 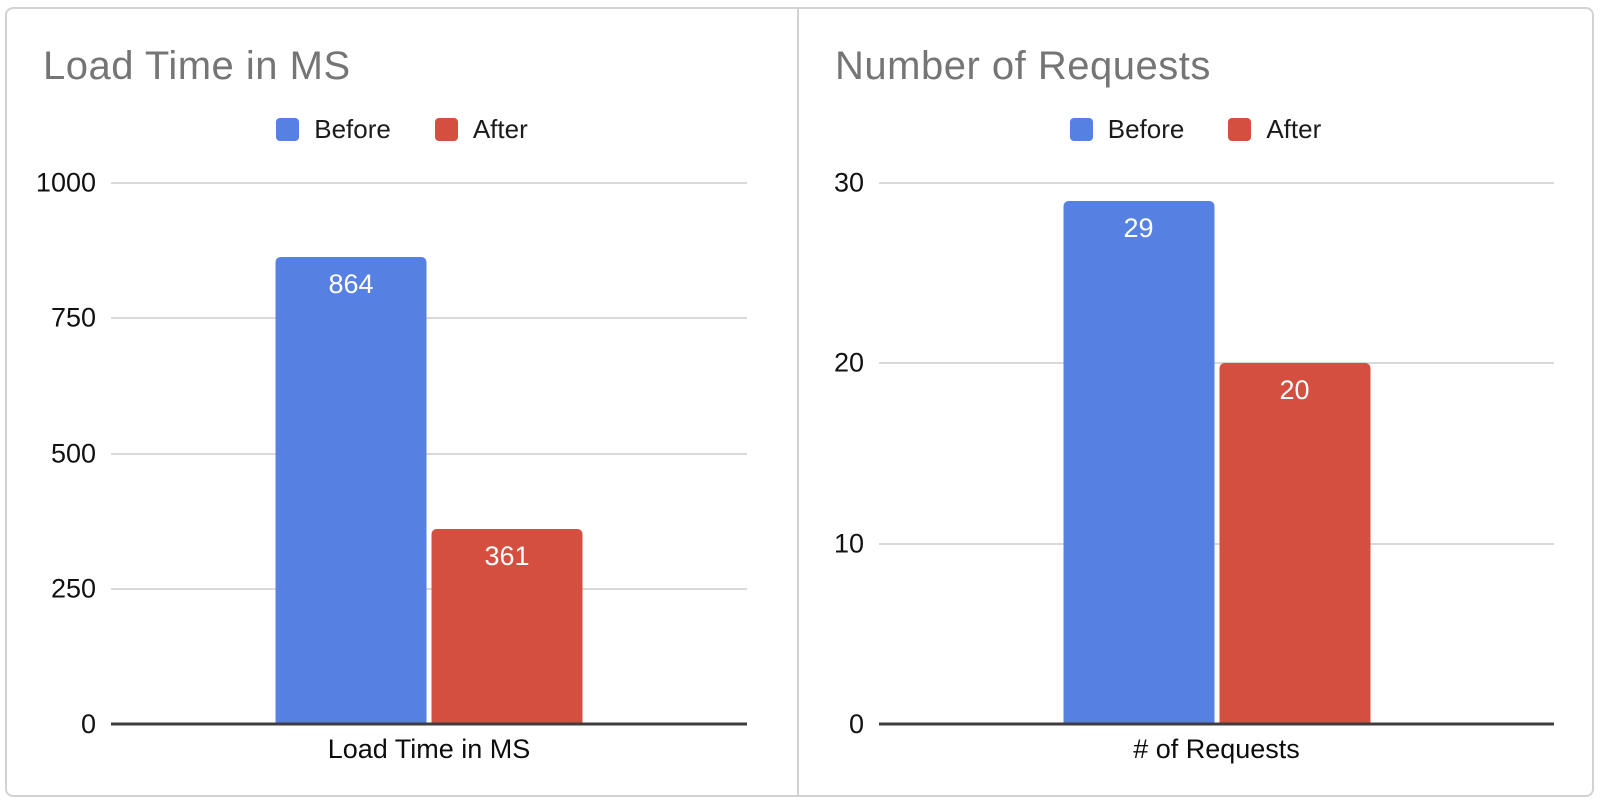 I want to click on gridline: 10, so click(x=1194, y=543).